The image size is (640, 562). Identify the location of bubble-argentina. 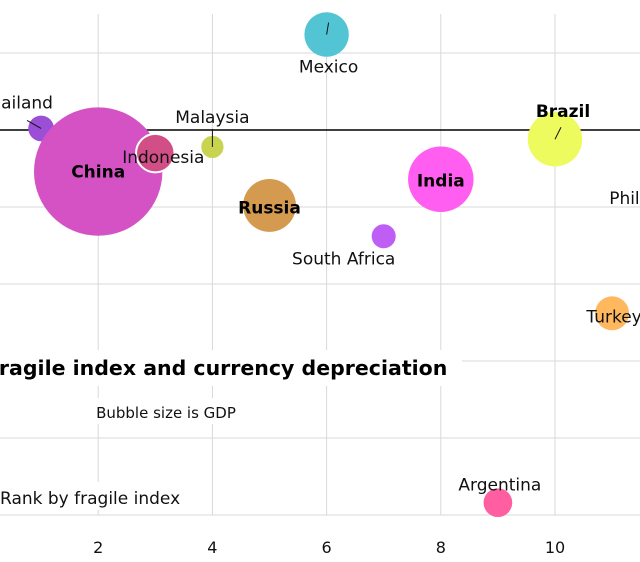
(498, 503).